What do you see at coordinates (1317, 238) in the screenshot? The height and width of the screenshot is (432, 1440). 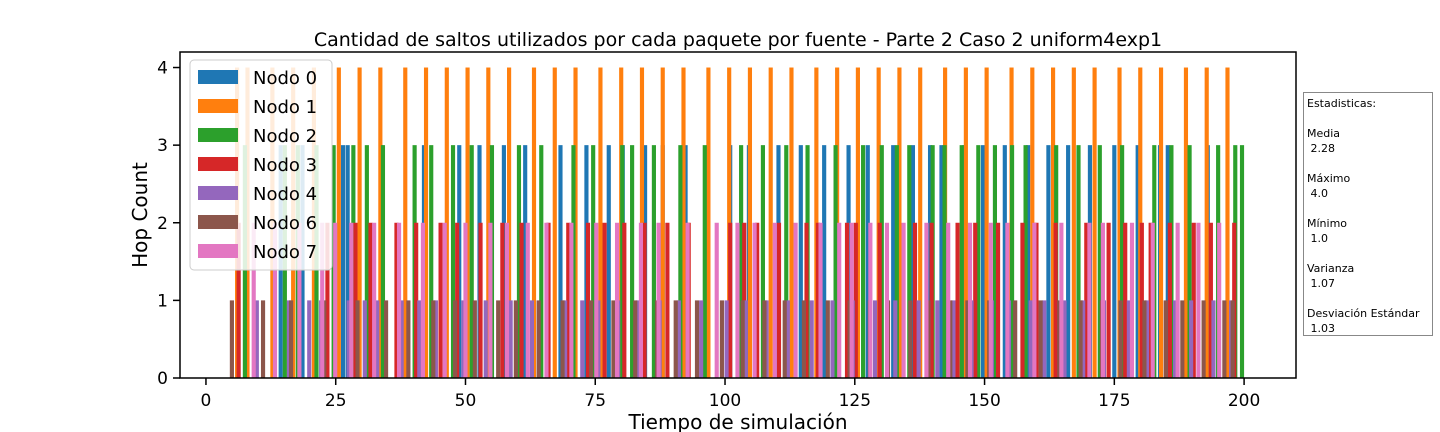 I see `stat-minimo-value: 1.0` at bounding box center [1317, 238].